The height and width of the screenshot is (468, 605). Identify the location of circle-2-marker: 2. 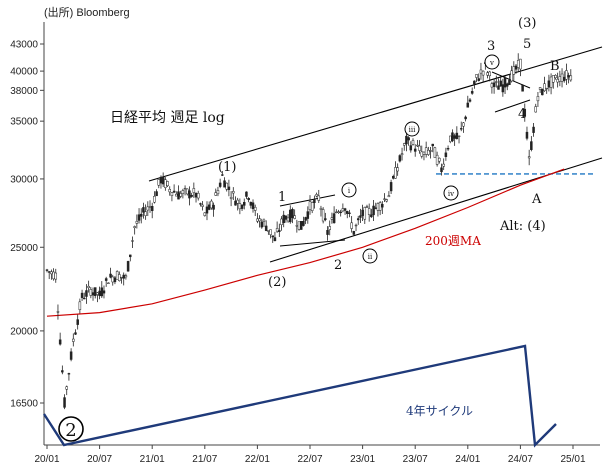
(71, 429).